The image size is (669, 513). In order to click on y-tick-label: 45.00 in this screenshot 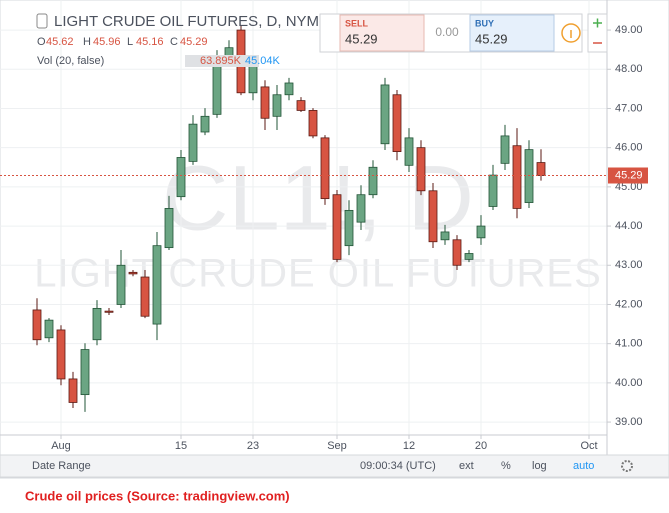, I will do `click(629, 187)`.